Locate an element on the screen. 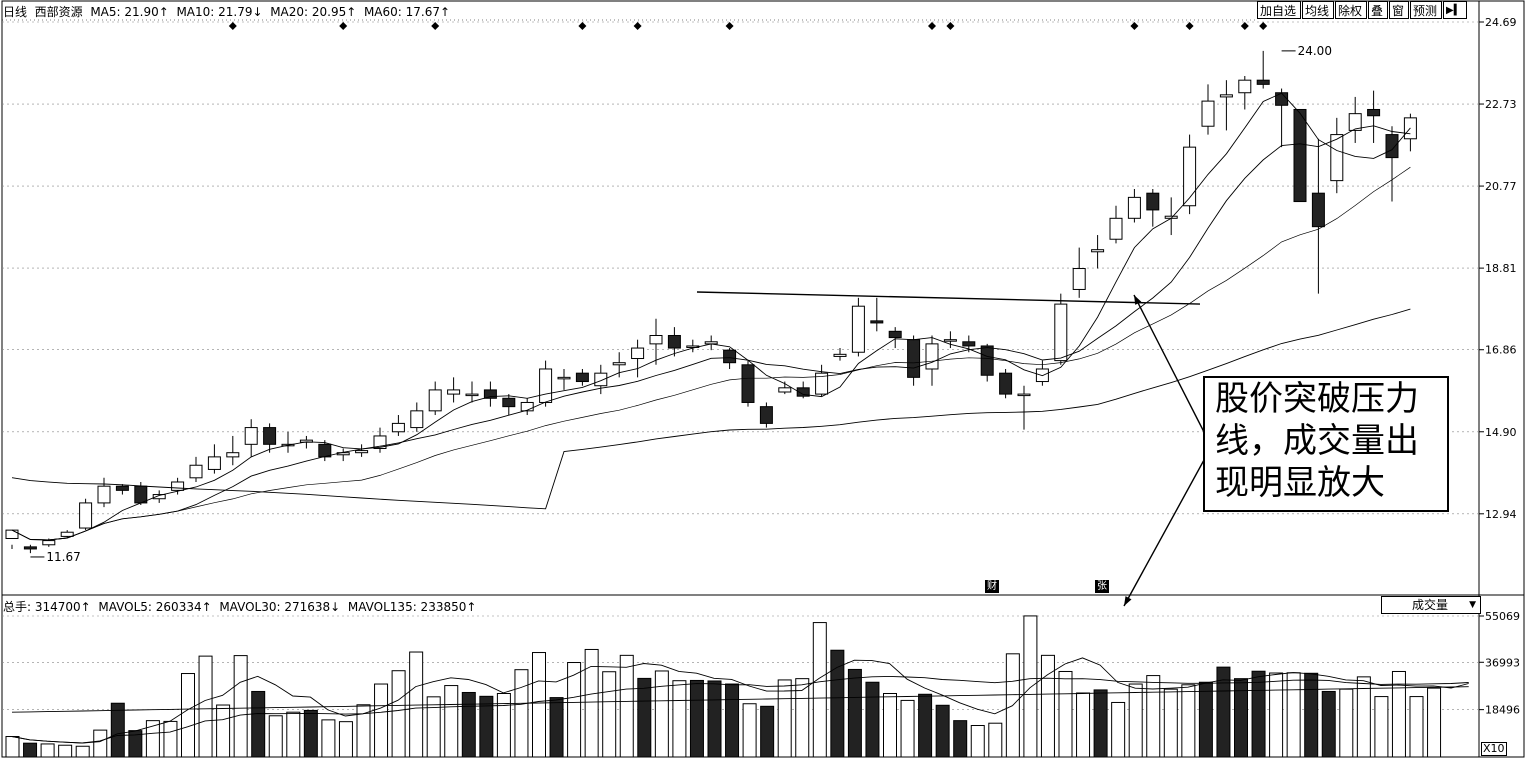  mavol5-label: MAVOL5: 260334 is located at coordinates (150, 607).